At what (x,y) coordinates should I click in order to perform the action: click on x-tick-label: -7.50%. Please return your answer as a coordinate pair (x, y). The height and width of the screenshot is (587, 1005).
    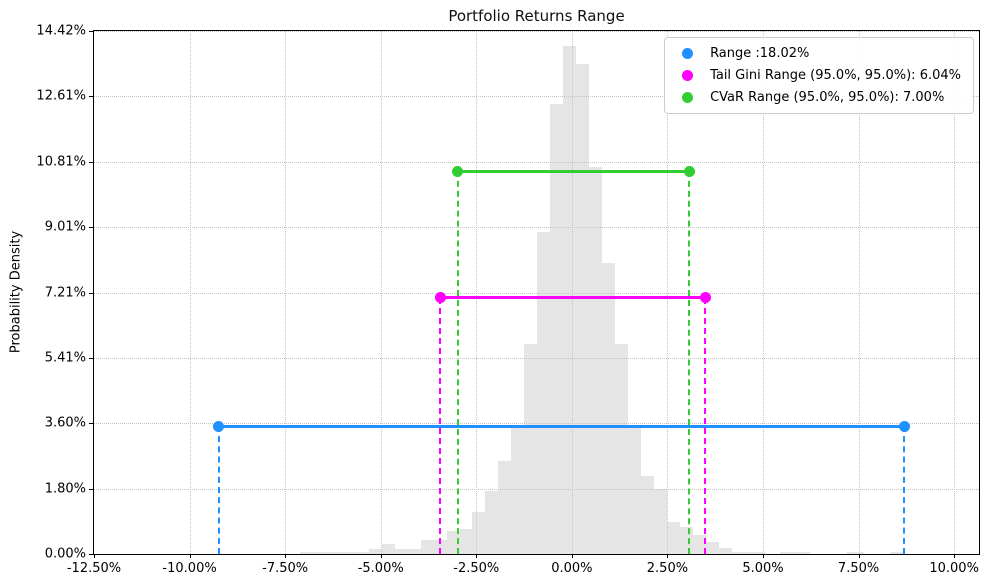
    Looking at the image, I should click on (285, 568).